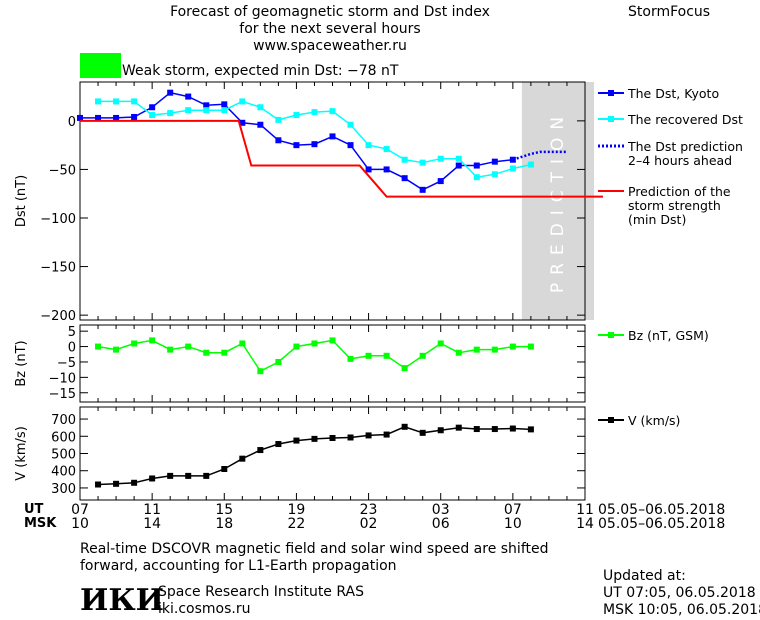  I want to click on velocity-panel: 700 600 500 400 300 V (km/s), so click(300, 453).